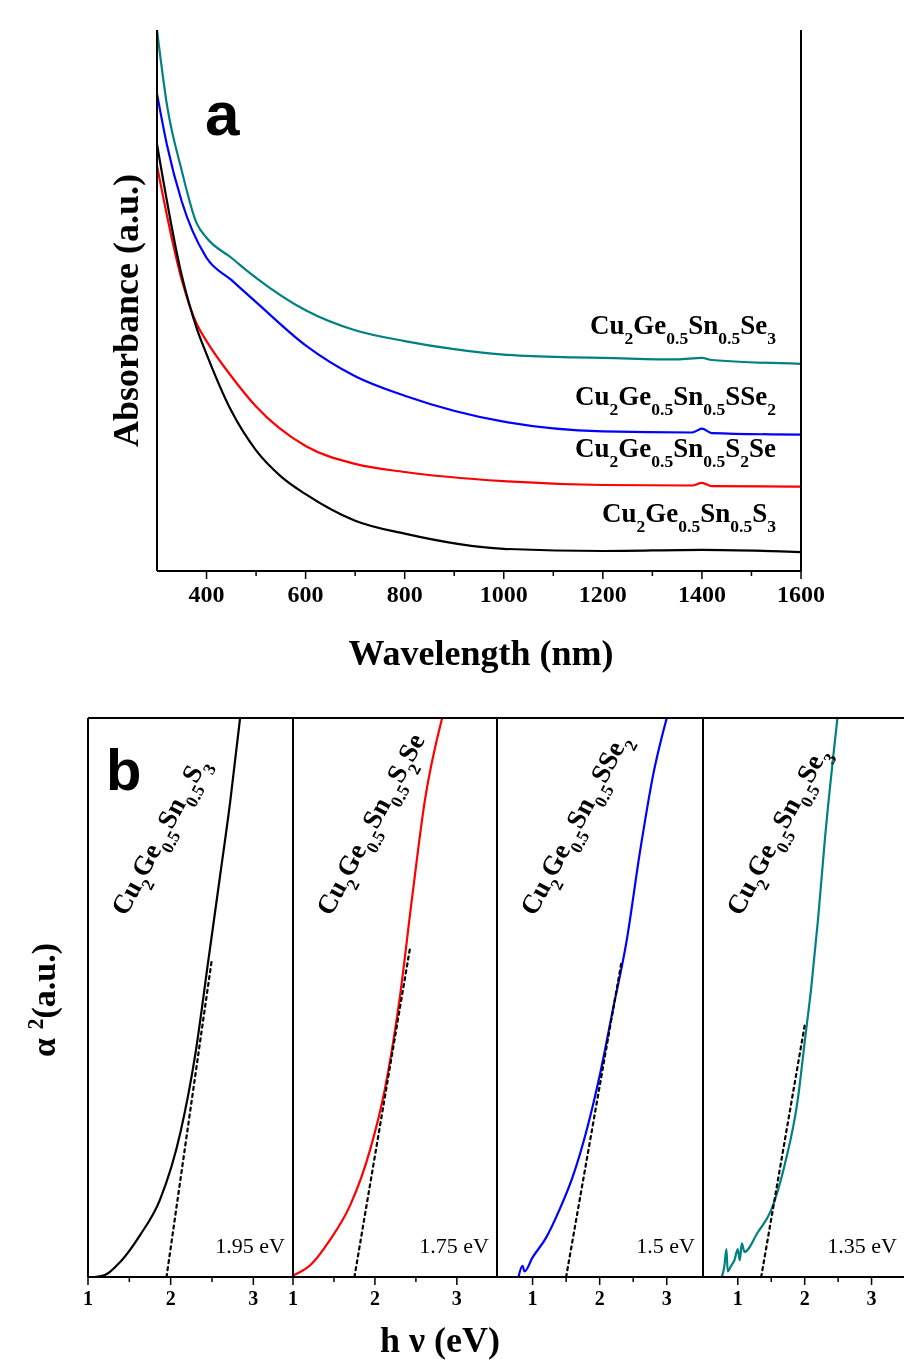  What do you see at coordinates (481, 653) in the screenshot?
I see `x-axis-title: Wavelength (nm)` at bounding box center [481, 653].